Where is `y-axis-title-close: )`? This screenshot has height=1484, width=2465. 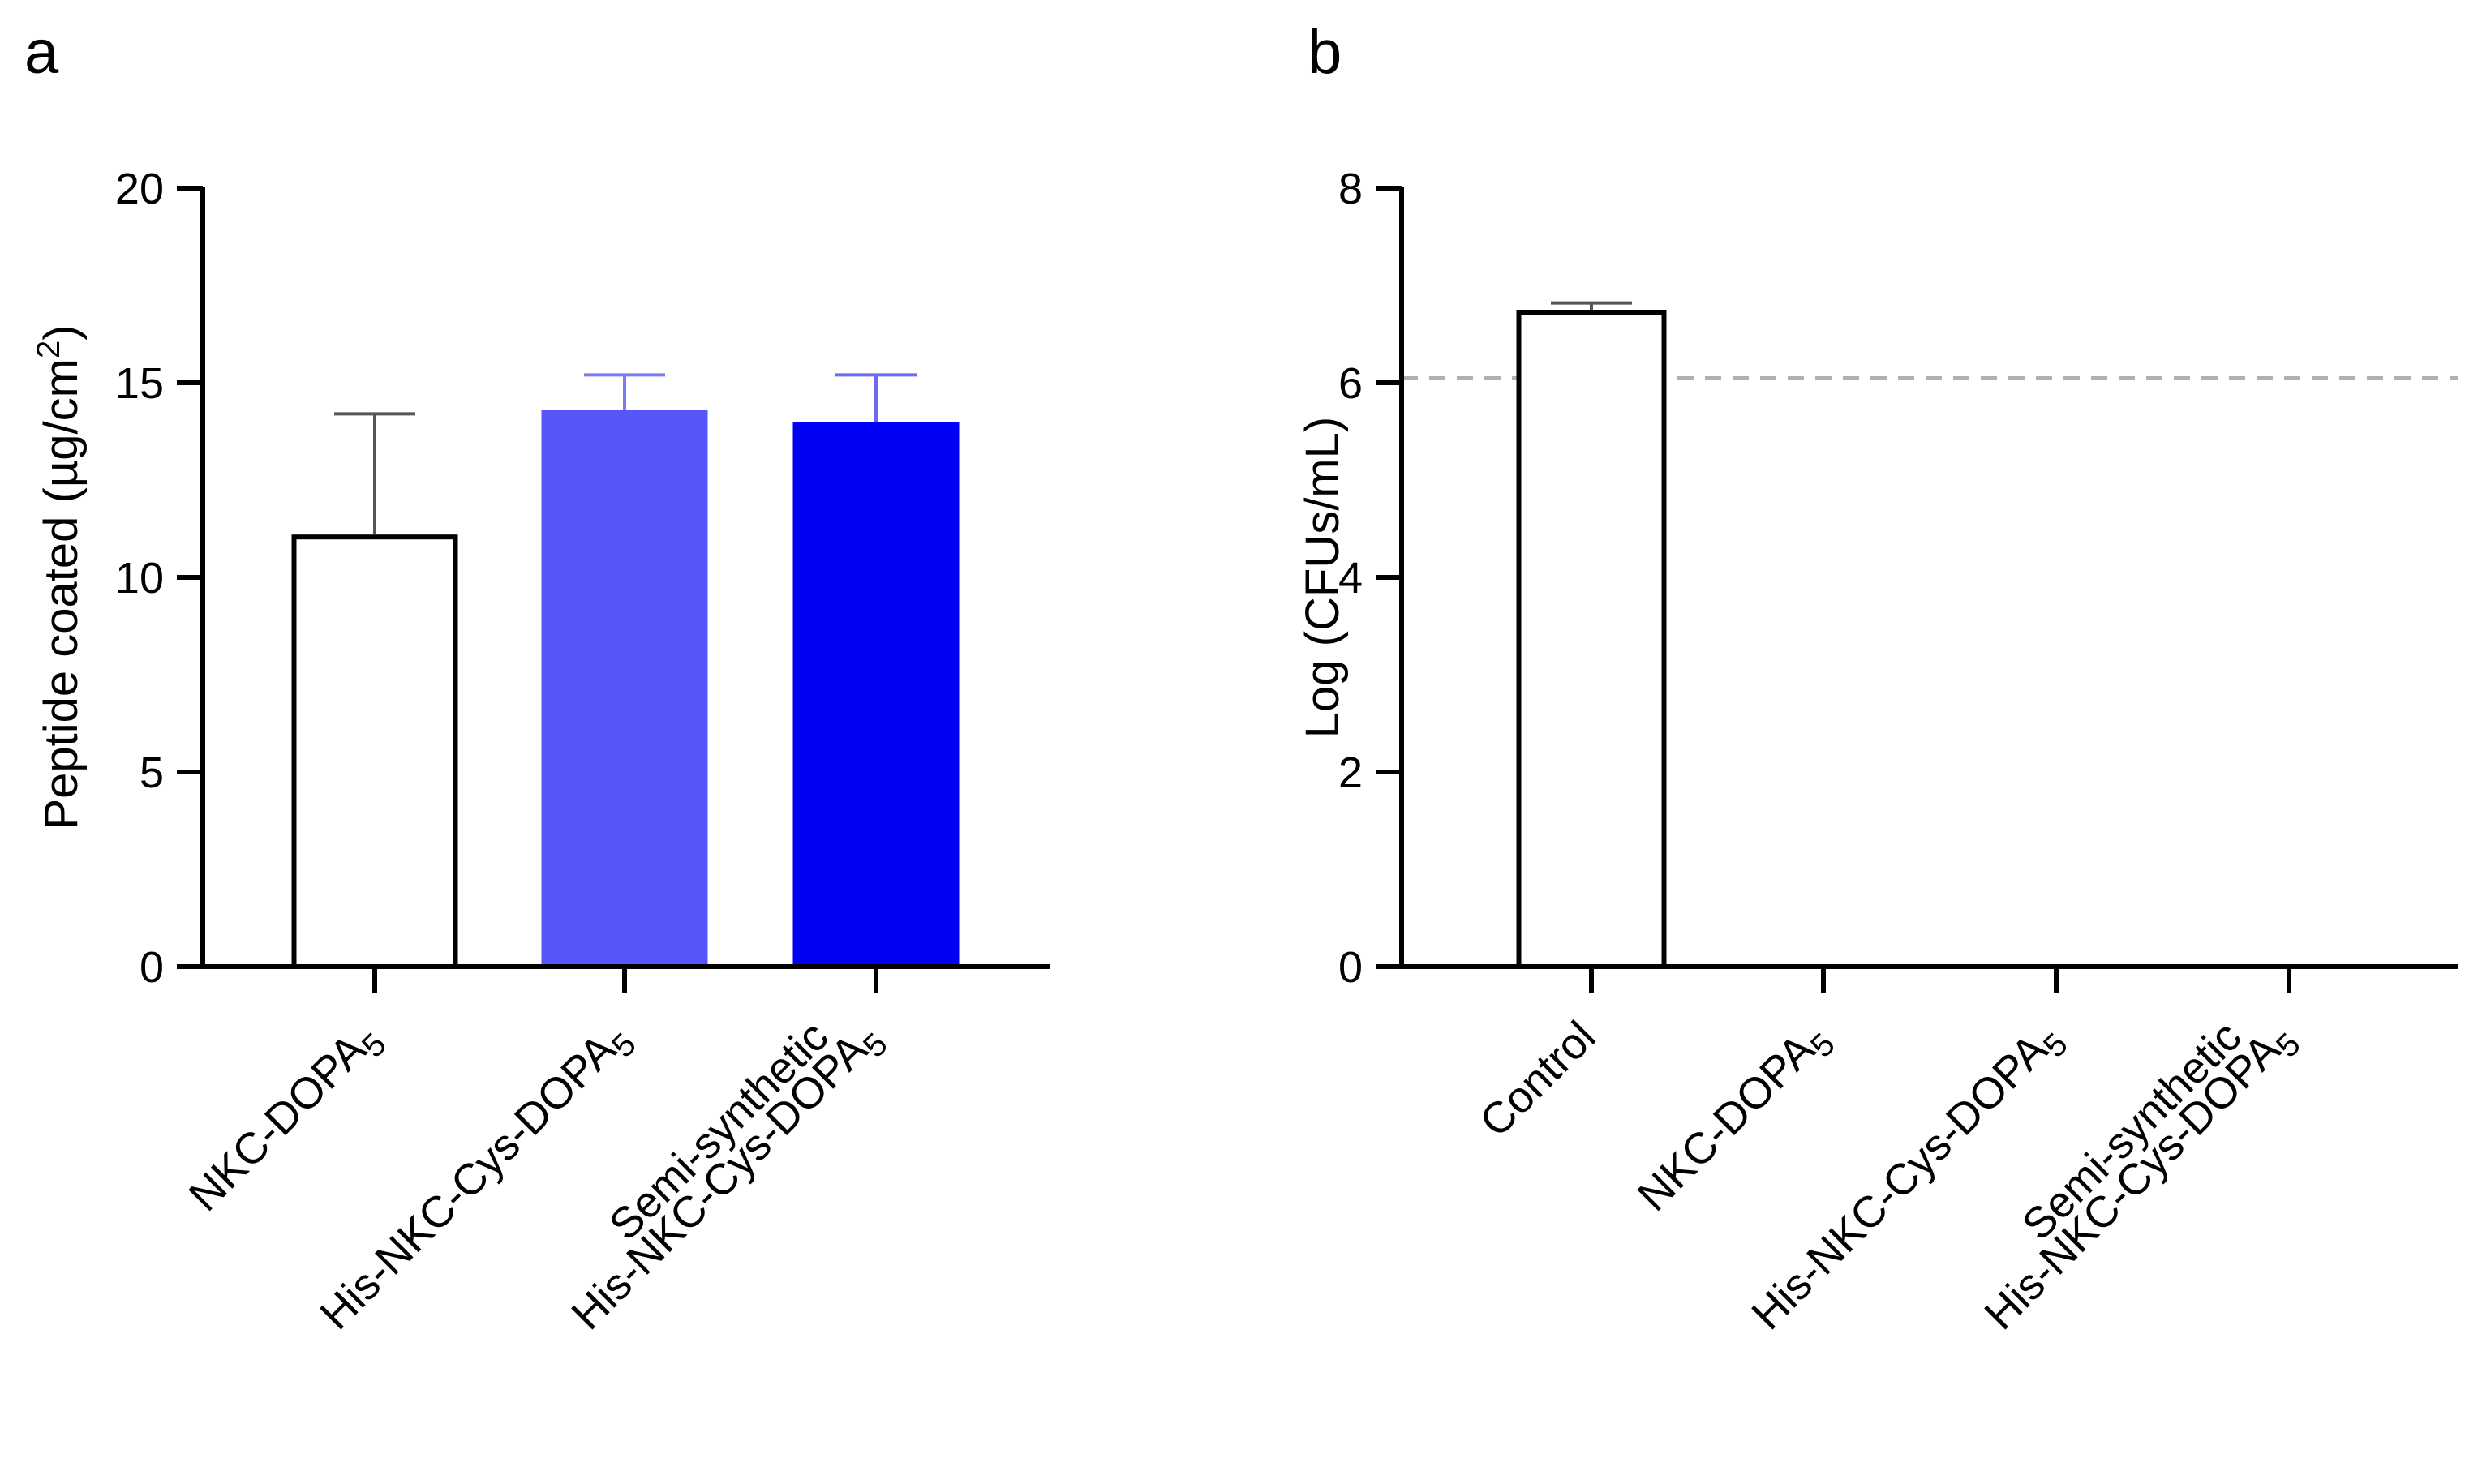 y-axis-title-close: ) is located at coordinates (61, 332).